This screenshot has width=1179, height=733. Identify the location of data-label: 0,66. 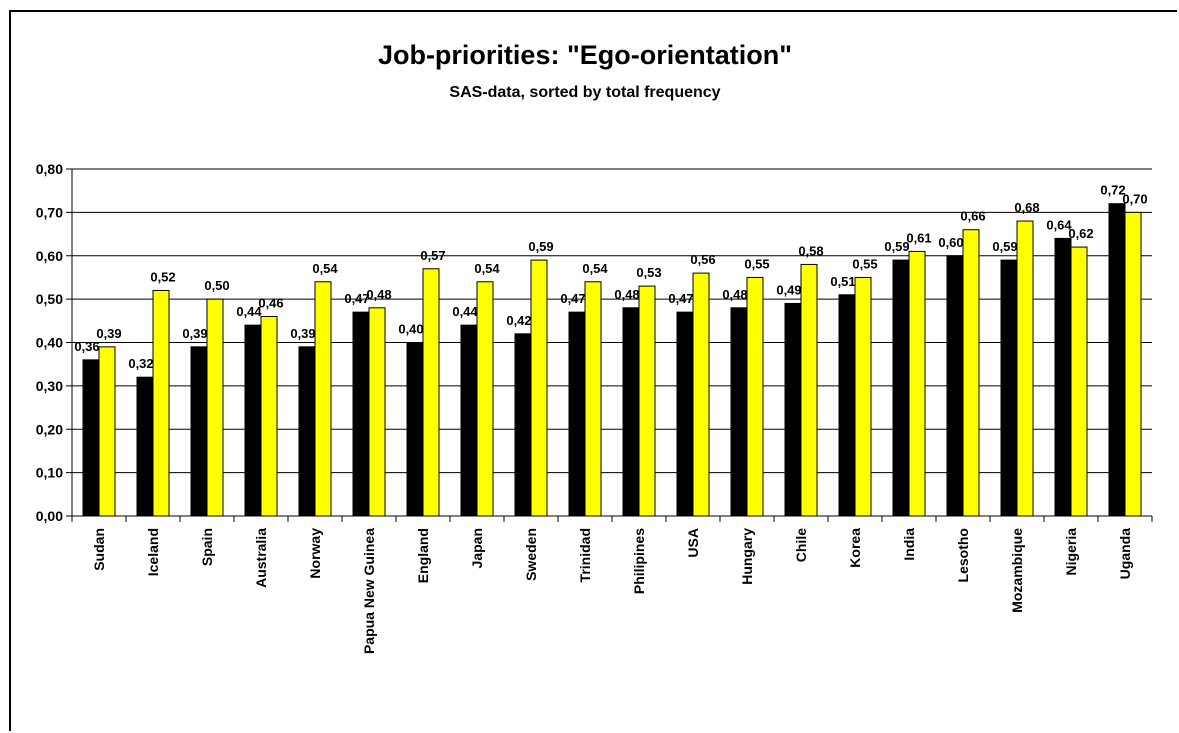
(972, 216).